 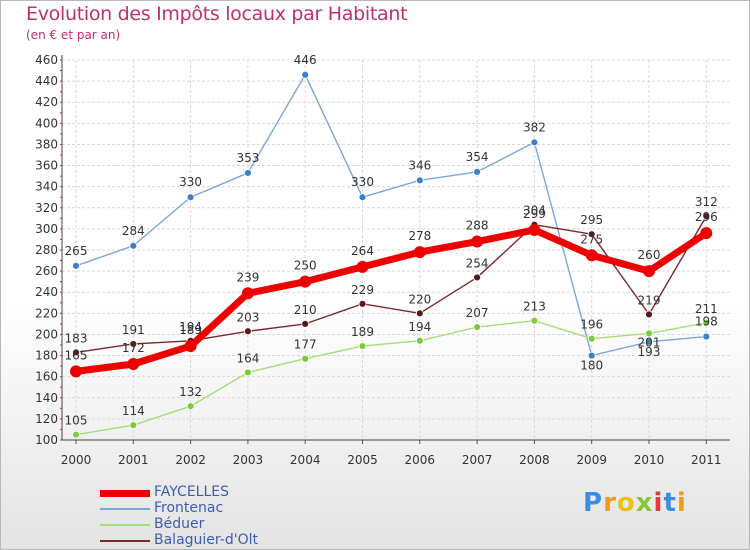 What do you see at coordinates (305, 345) in the screenshot?
I see `data-label: 177` at bounding box center [305, 345].